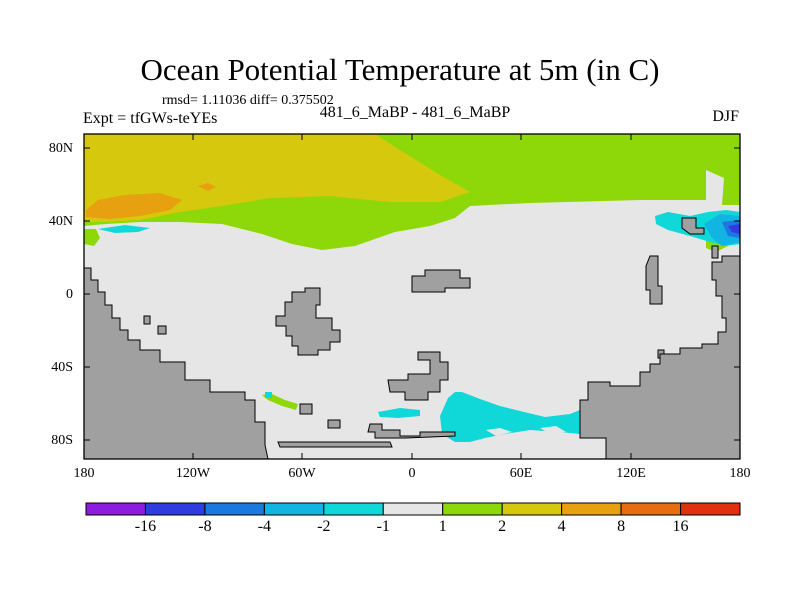 Image resolution: width=800 pixels, height=600 pixels. Describe the element at coordinates (308, 321) in the screenshot. I see `land-central-island` at that location.